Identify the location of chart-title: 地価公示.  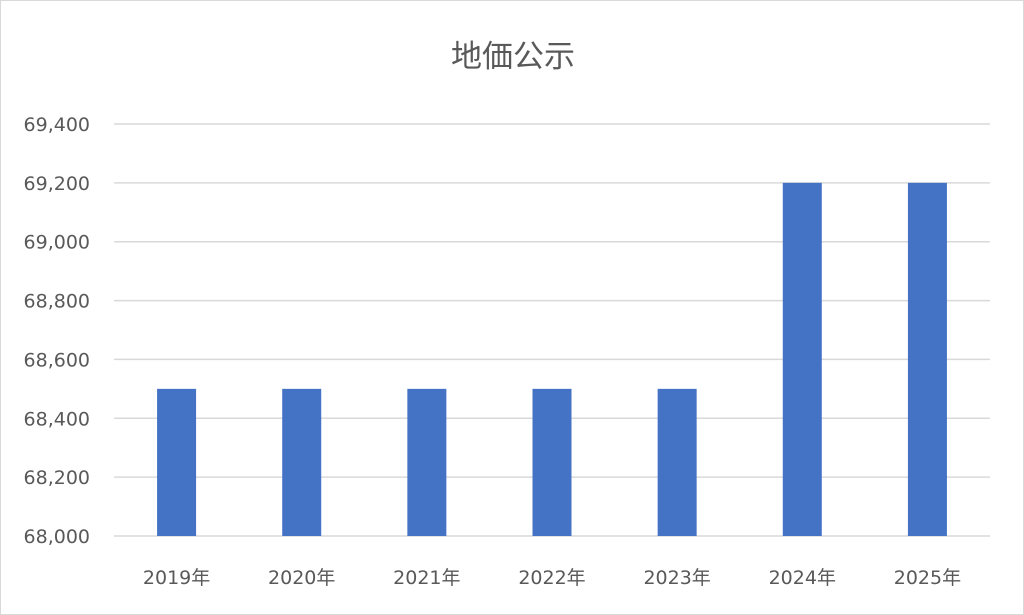
(513, 57).